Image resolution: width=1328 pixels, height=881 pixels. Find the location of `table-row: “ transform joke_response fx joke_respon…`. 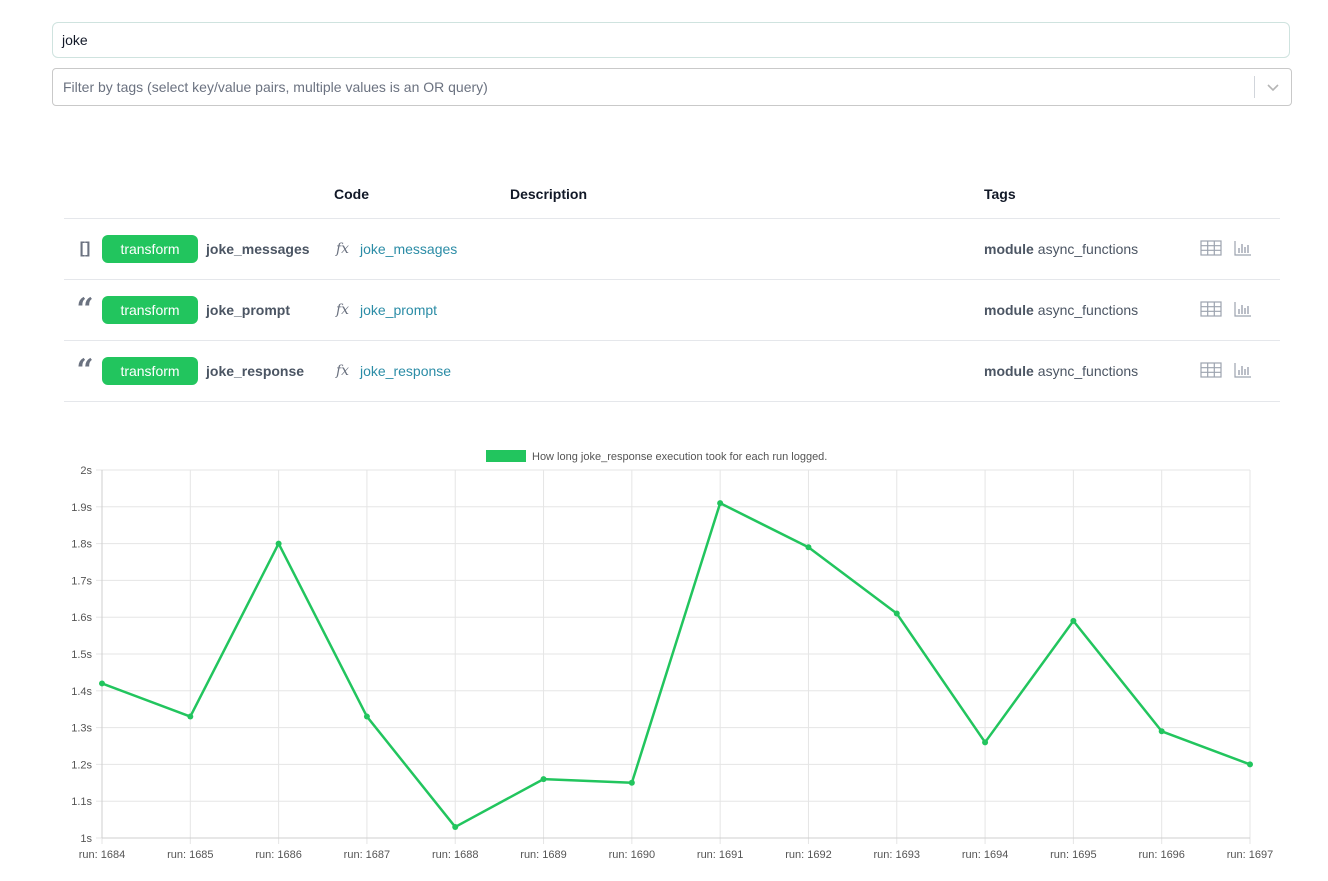

table-row: “ transform joke_response fx joke_respon… is located at coordinates (672, 371).